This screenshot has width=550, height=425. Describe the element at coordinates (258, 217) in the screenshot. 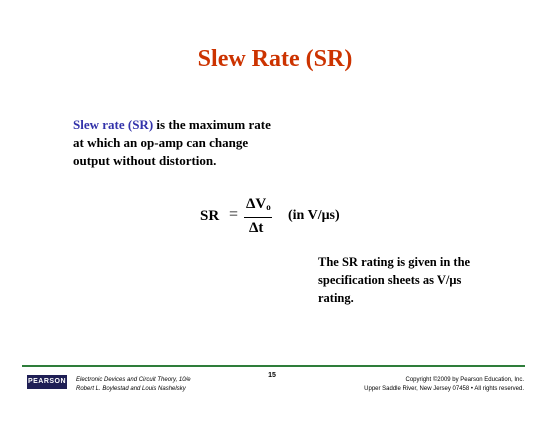

I see `fraction-bar` at that location.